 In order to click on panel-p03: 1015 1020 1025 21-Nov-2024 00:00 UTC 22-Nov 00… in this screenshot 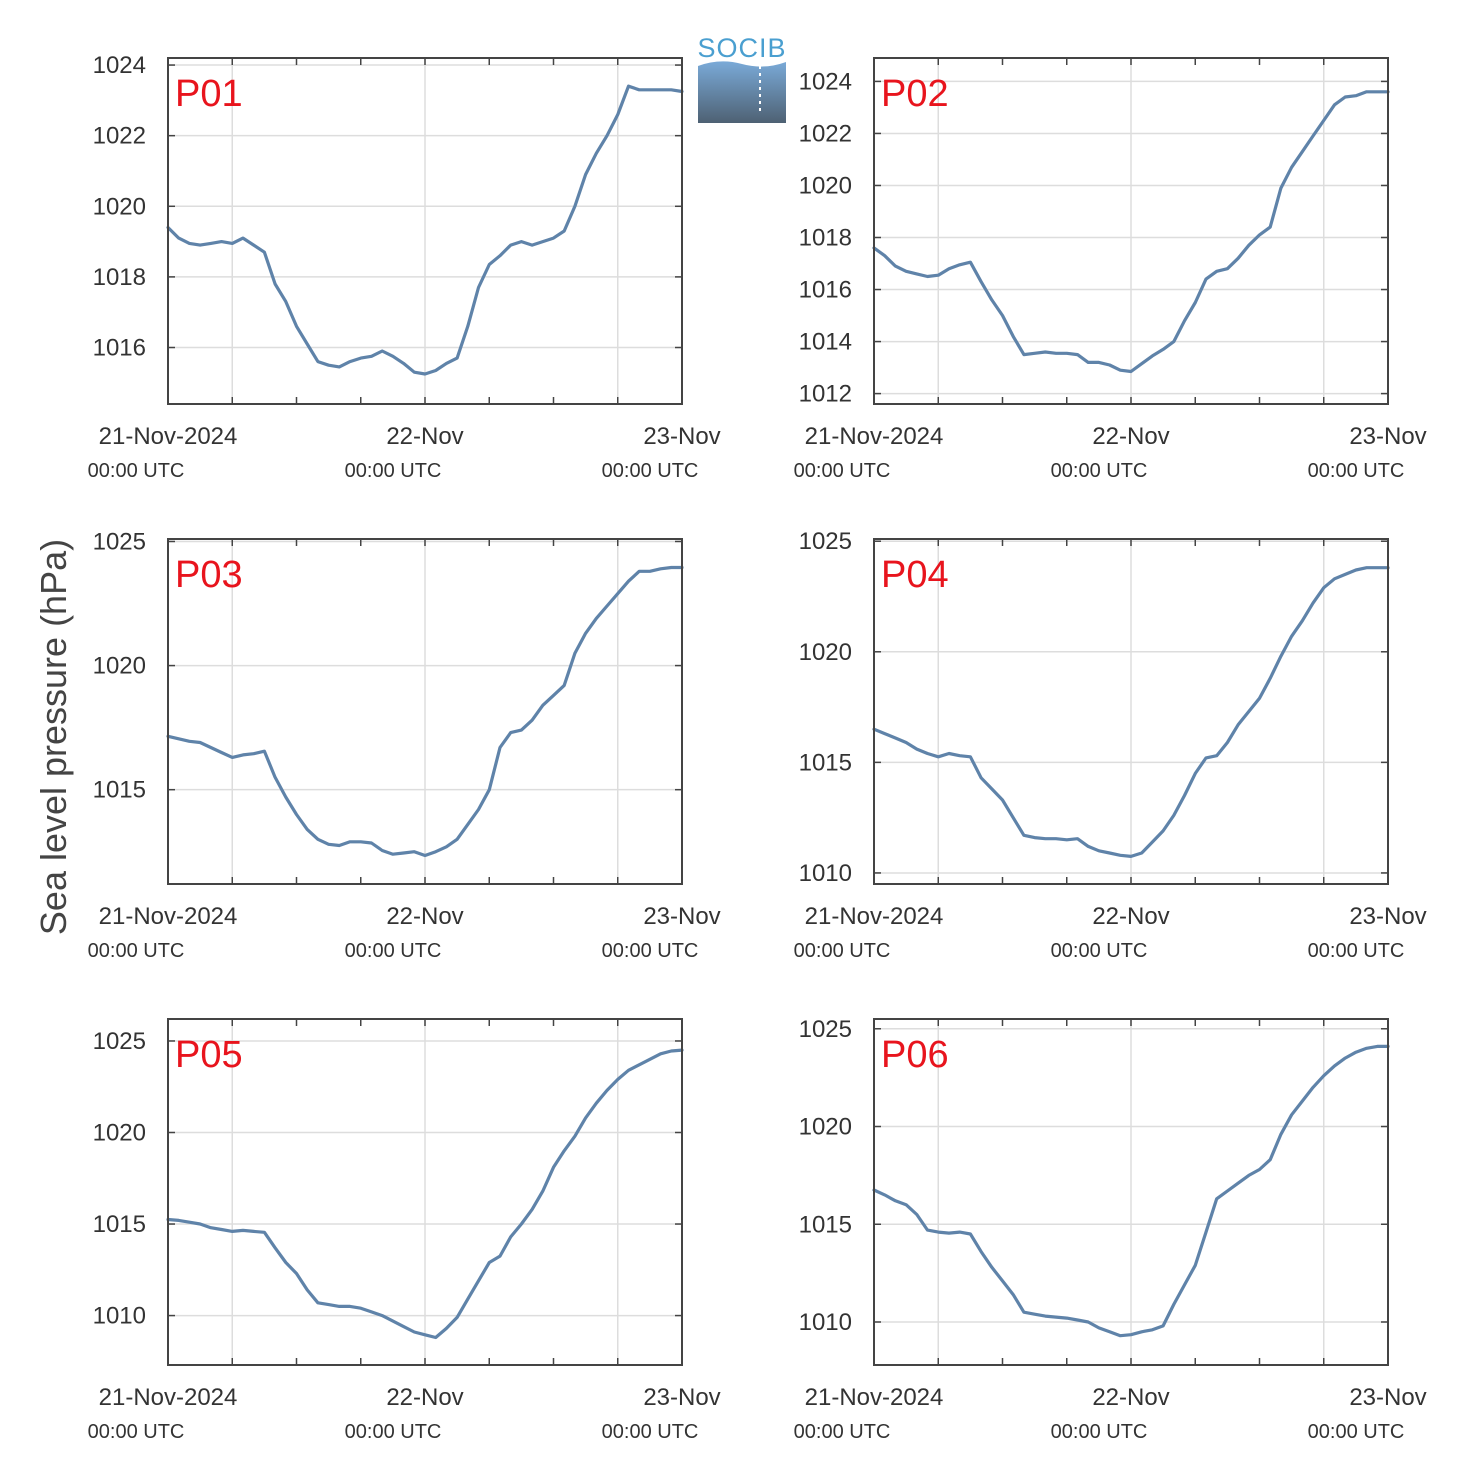, I will do `click(404, 745)`.